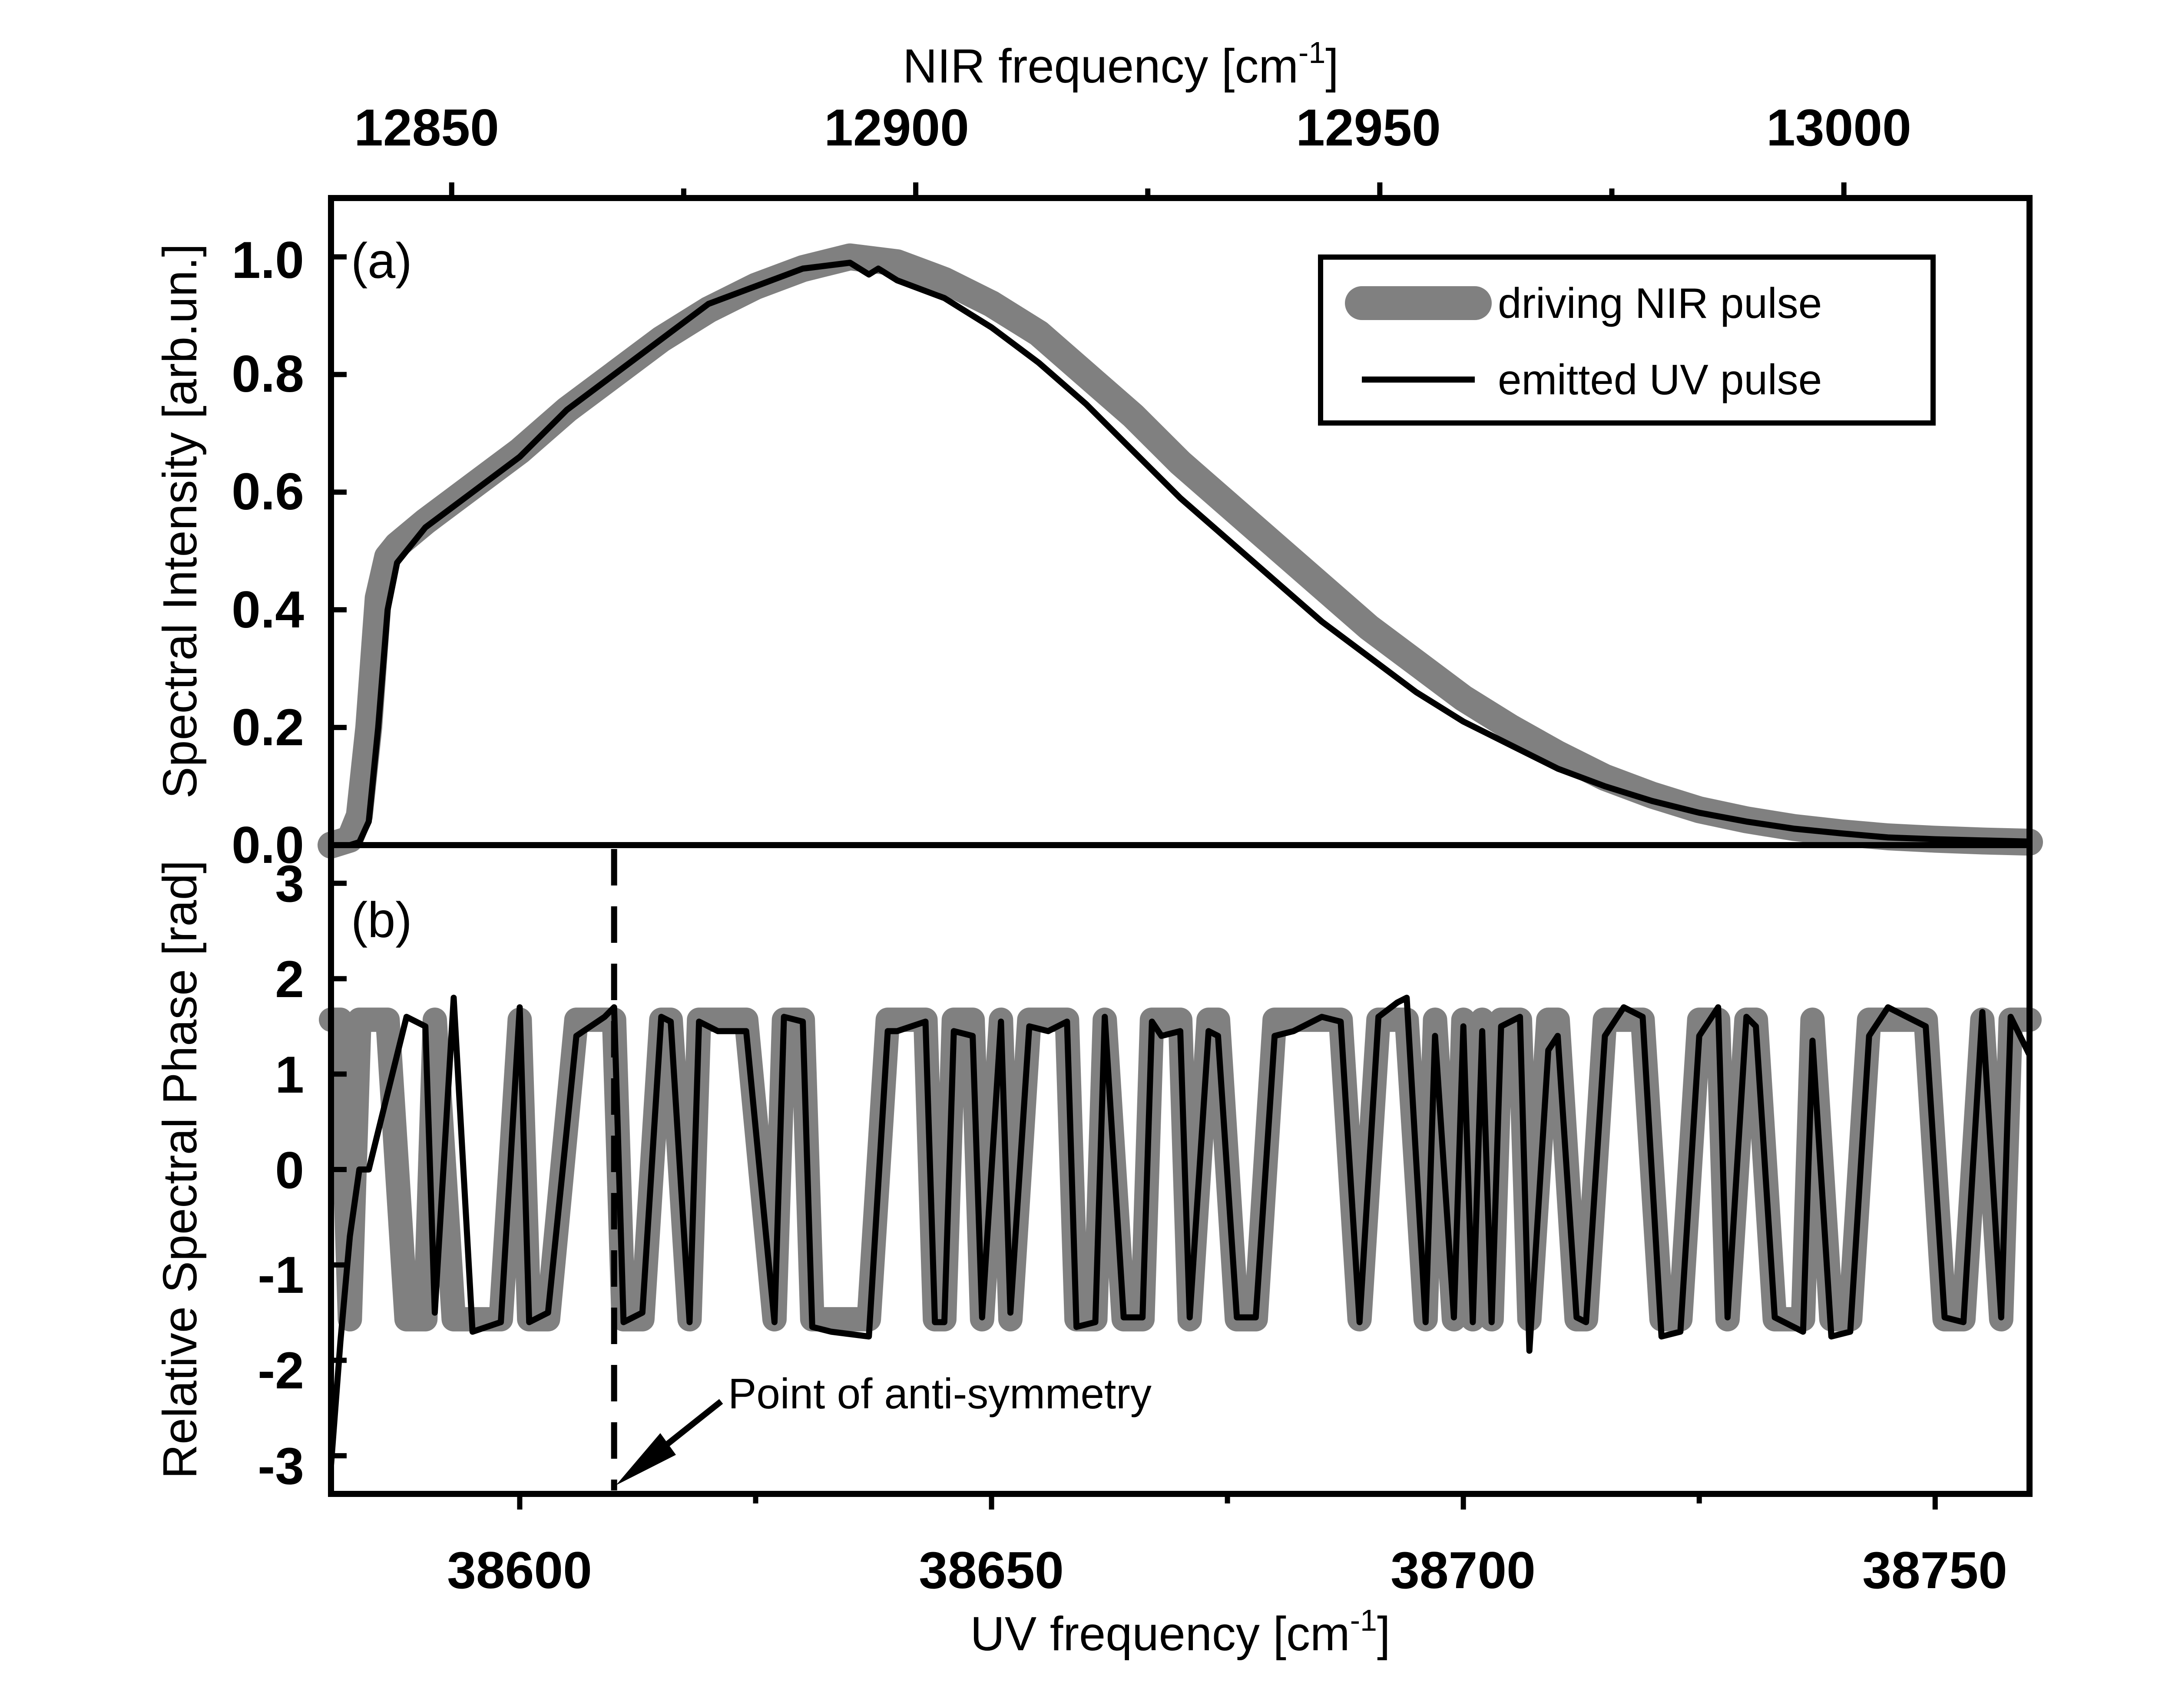 This screenshot has height=1708, width=2172. Describe the element at coordinates (646, 1459) in the screenshot. I see `annotation-arrowhead-icon` at that location.